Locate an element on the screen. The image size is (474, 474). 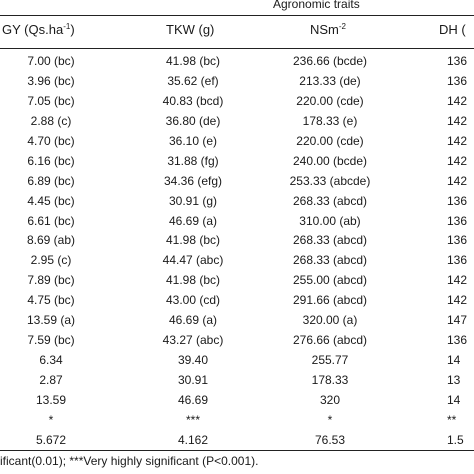
cell-dh: ** is located at coordinates (452, 419).